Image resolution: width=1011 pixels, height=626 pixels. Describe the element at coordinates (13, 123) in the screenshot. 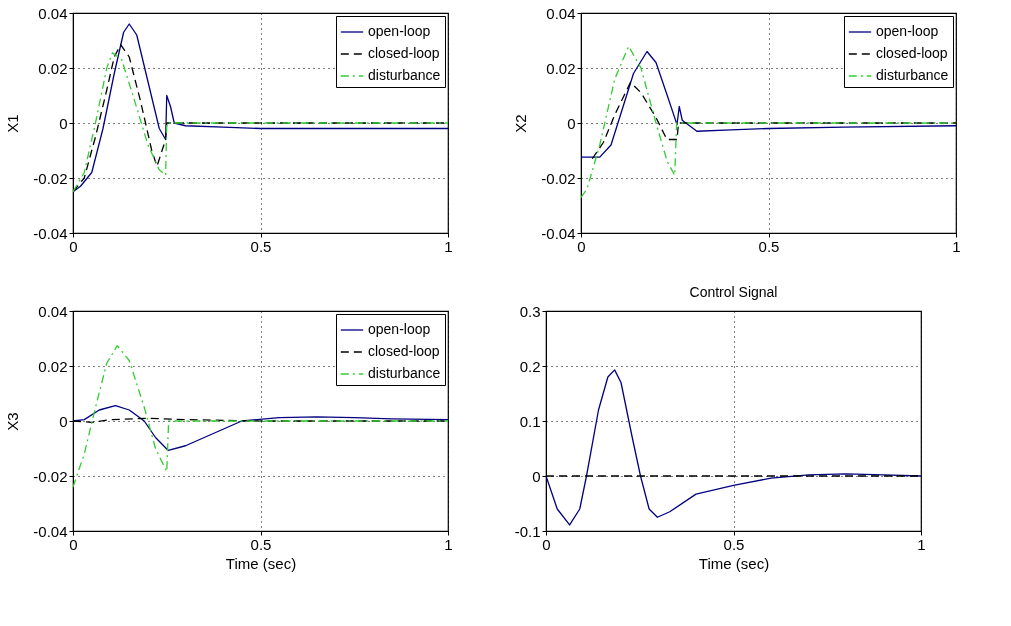

I see `y-axis-title: X1` at that location.